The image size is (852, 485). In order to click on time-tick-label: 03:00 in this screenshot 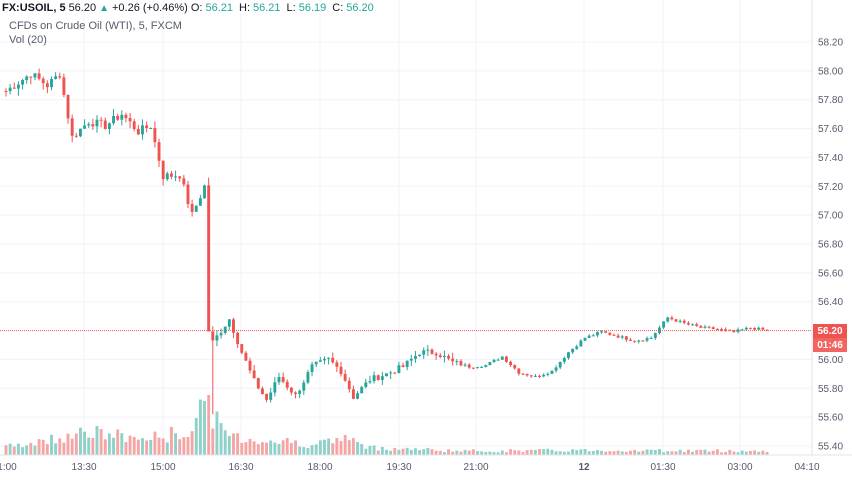, I will do `click(739, 467)`.